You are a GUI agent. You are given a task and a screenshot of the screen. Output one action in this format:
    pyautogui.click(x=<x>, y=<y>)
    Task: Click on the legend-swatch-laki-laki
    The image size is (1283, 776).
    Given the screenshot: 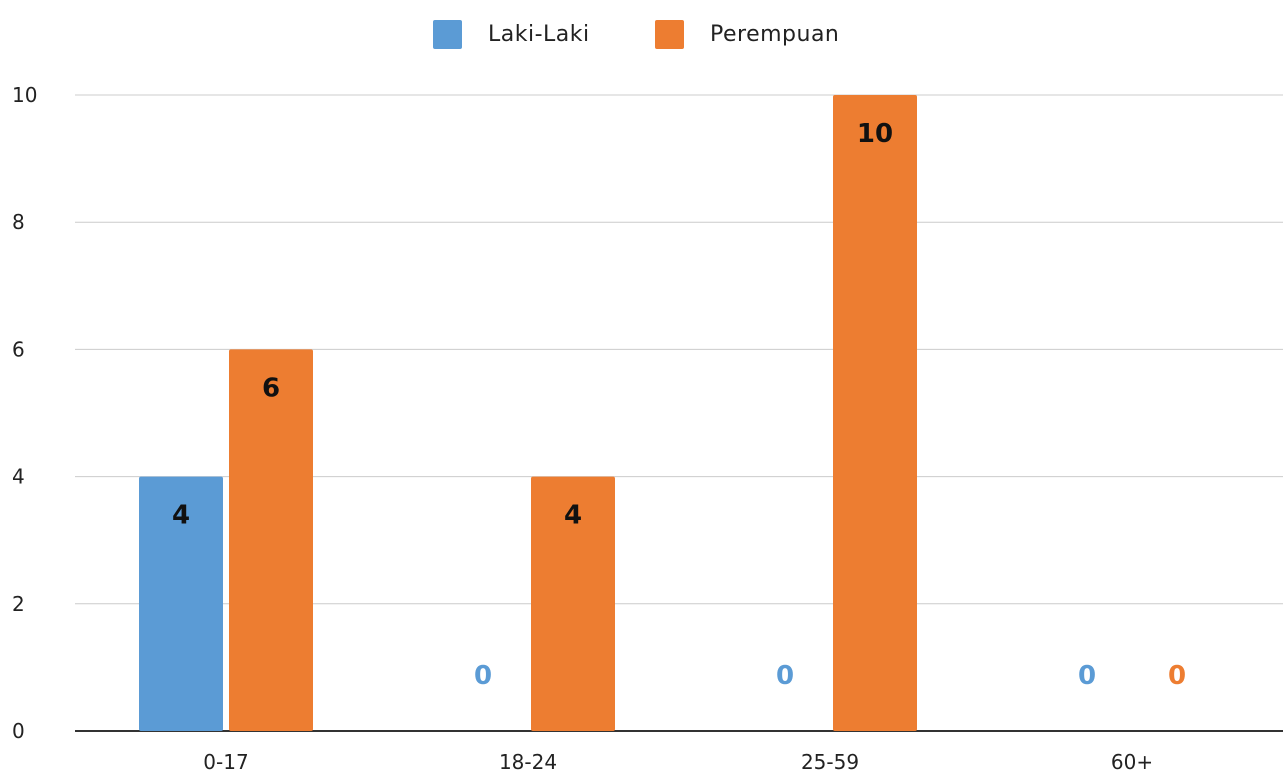 What is the action you would take?
    pyautogui.click(x=447, y=34)
    